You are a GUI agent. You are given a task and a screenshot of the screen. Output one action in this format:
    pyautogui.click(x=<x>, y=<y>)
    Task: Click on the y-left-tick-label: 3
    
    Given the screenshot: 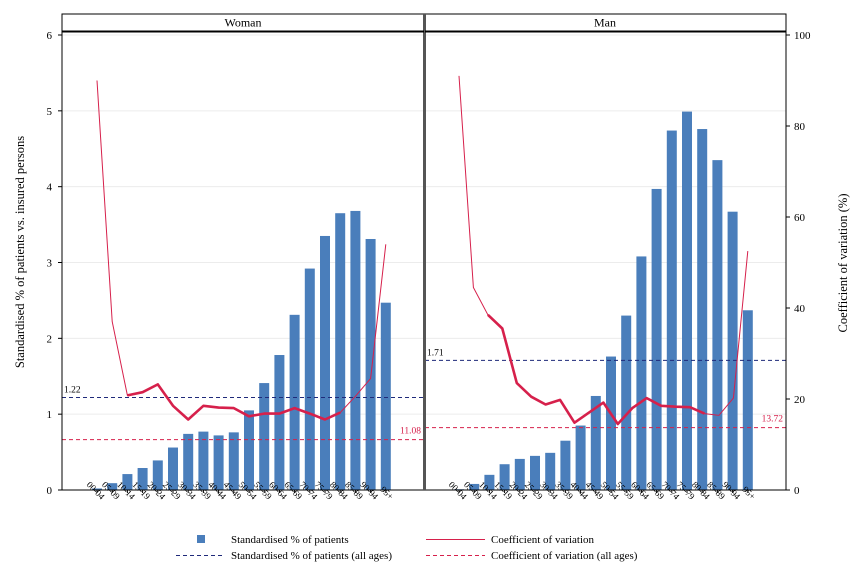 What is the action you would take?
    pyautogui.click(x=50, y=264)
    